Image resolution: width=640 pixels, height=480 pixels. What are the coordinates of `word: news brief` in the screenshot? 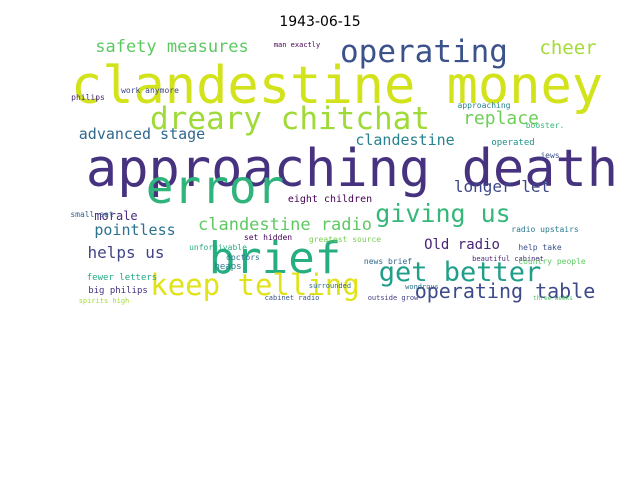 It's located at (388, 261).